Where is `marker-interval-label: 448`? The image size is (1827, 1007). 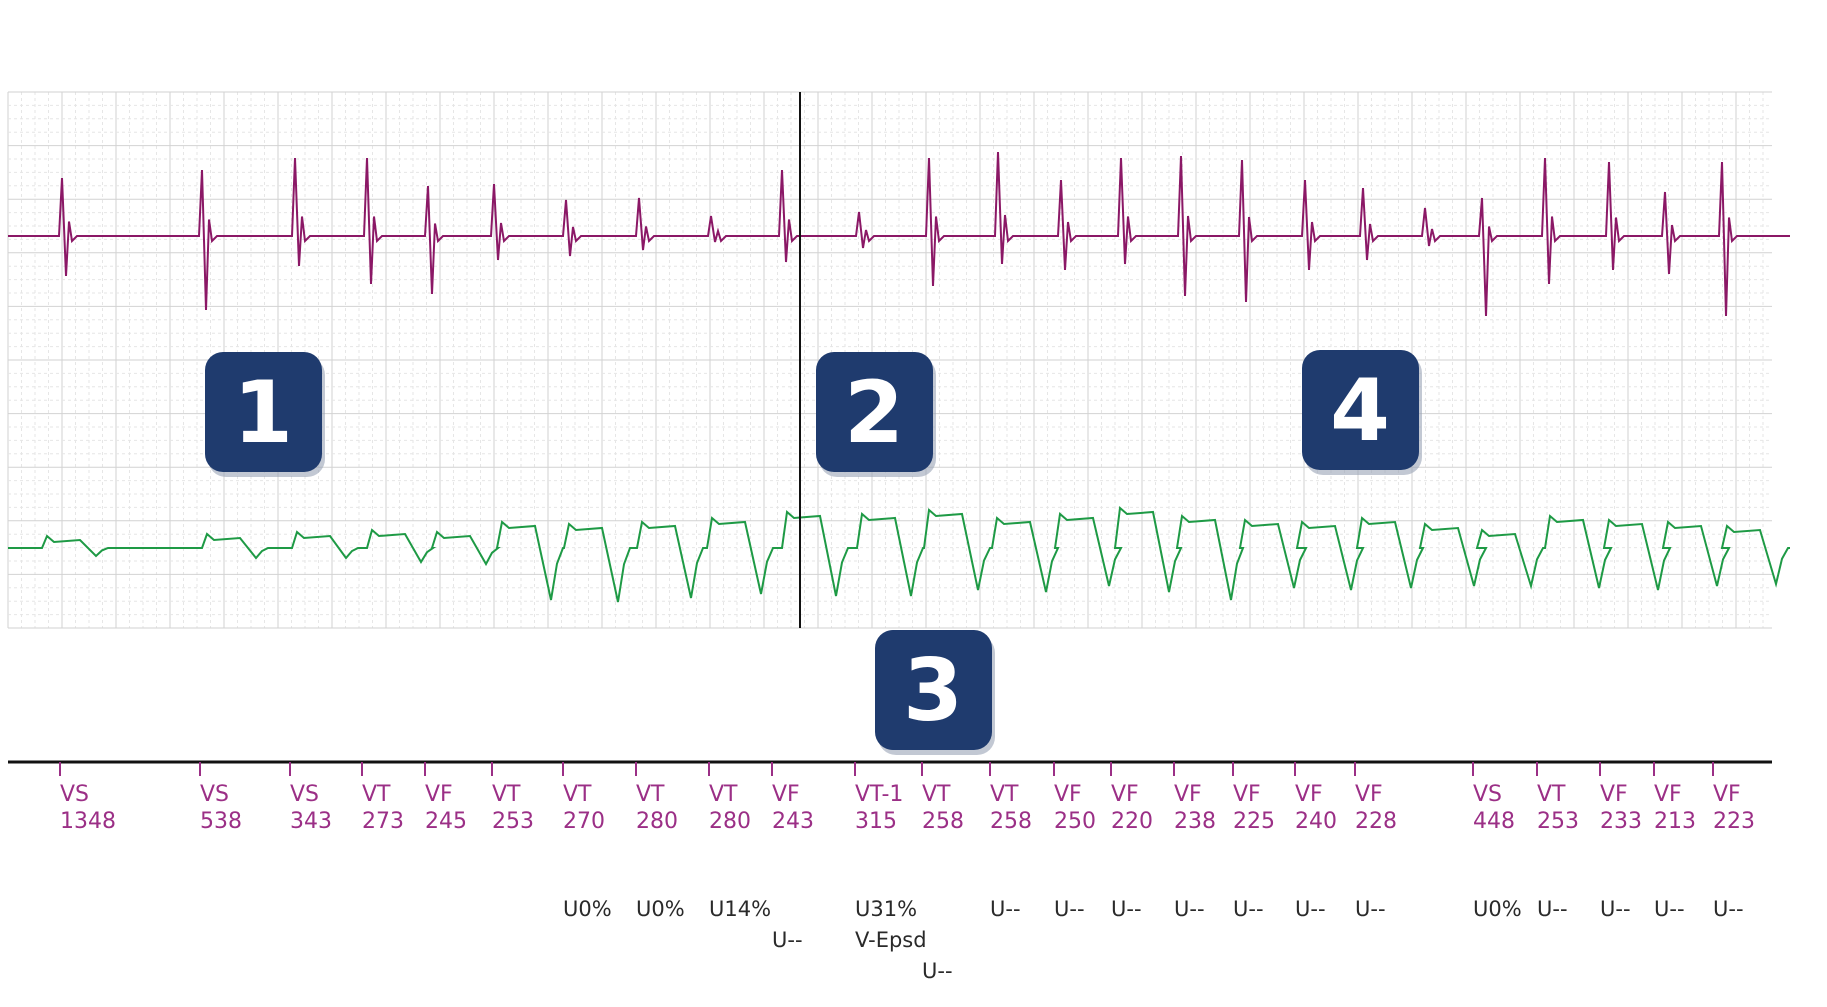
marker-interval-label: 448 is located at coordinates (1494, 821).